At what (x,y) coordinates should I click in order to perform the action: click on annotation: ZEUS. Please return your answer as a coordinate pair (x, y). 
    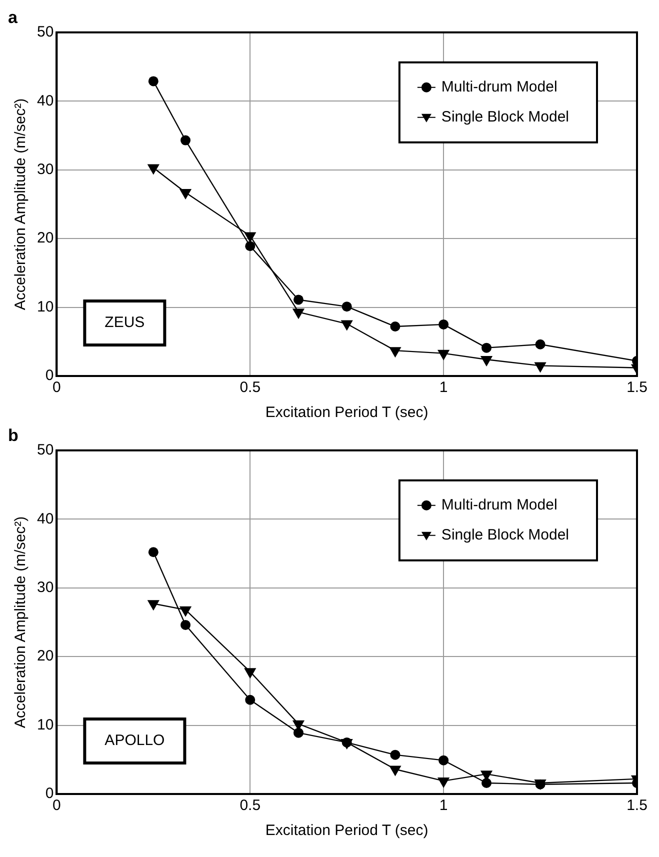
    Looking at the image, I should click on (124, 323).